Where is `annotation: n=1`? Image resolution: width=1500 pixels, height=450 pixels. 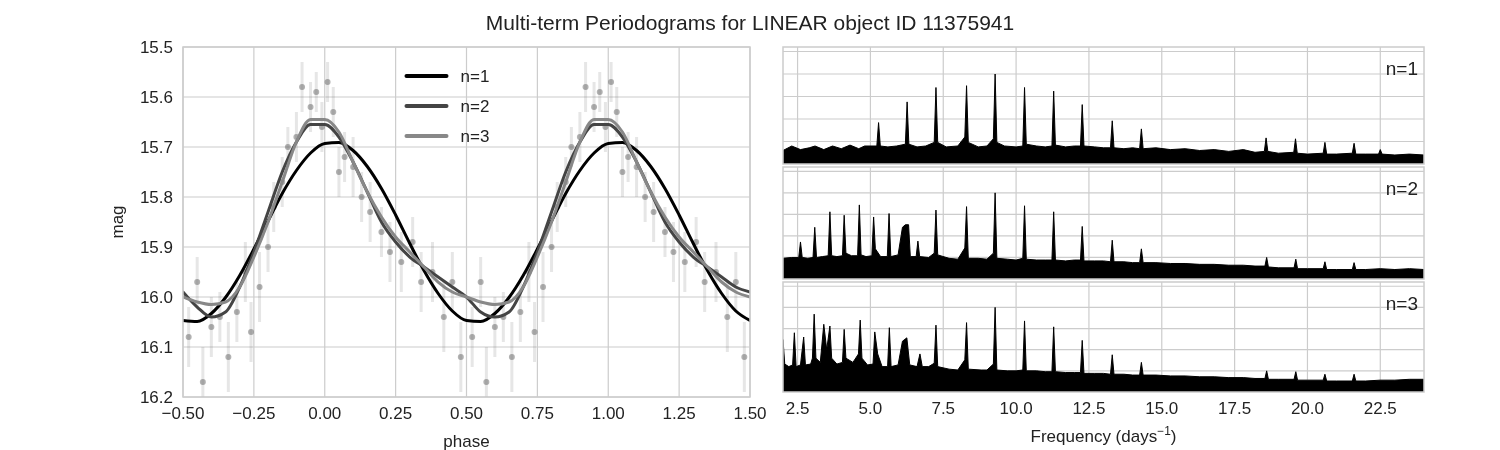 annotation: n=1 is located at coordinates (1401, 68).